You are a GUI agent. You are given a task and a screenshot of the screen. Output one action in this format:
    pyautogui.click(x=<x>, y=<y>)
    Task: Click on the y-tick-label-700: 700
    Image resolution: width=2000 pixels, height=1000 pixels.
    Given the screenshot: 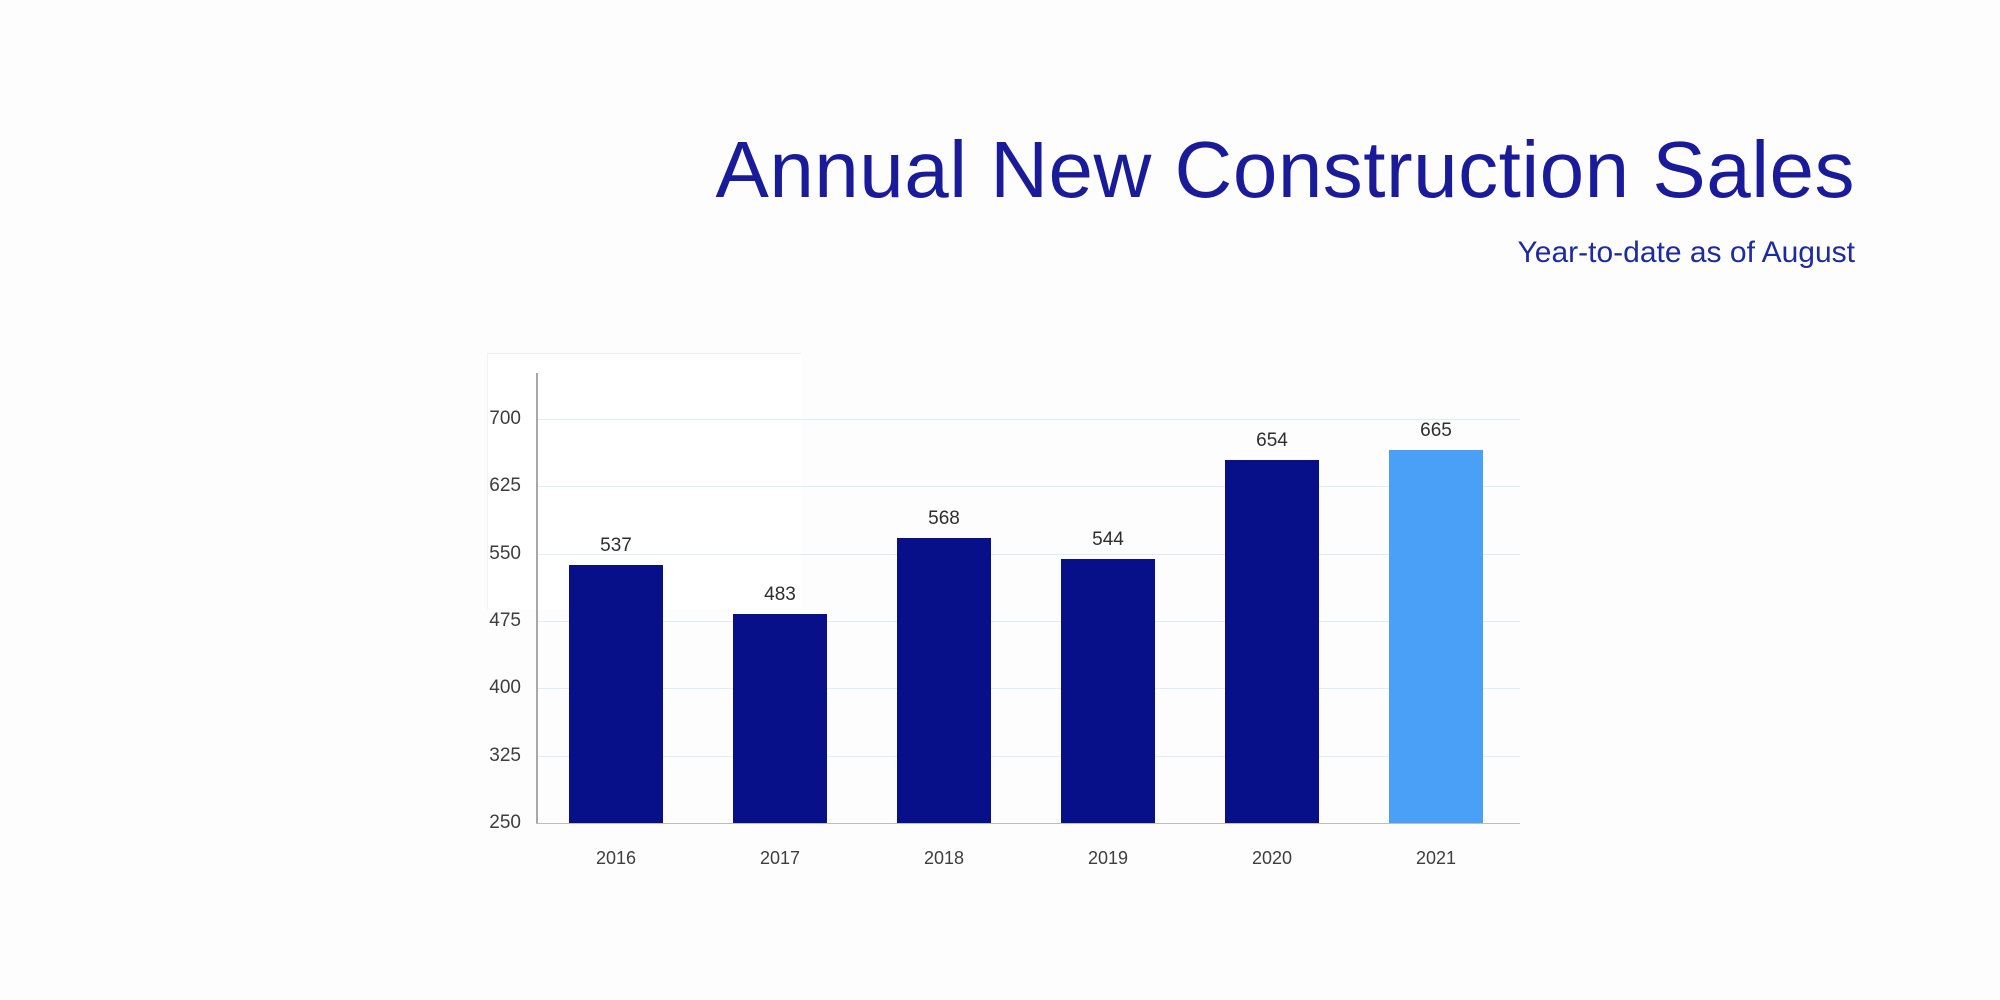 What is the action you would take?
    pyautogui.click(x=505, y=418)
    